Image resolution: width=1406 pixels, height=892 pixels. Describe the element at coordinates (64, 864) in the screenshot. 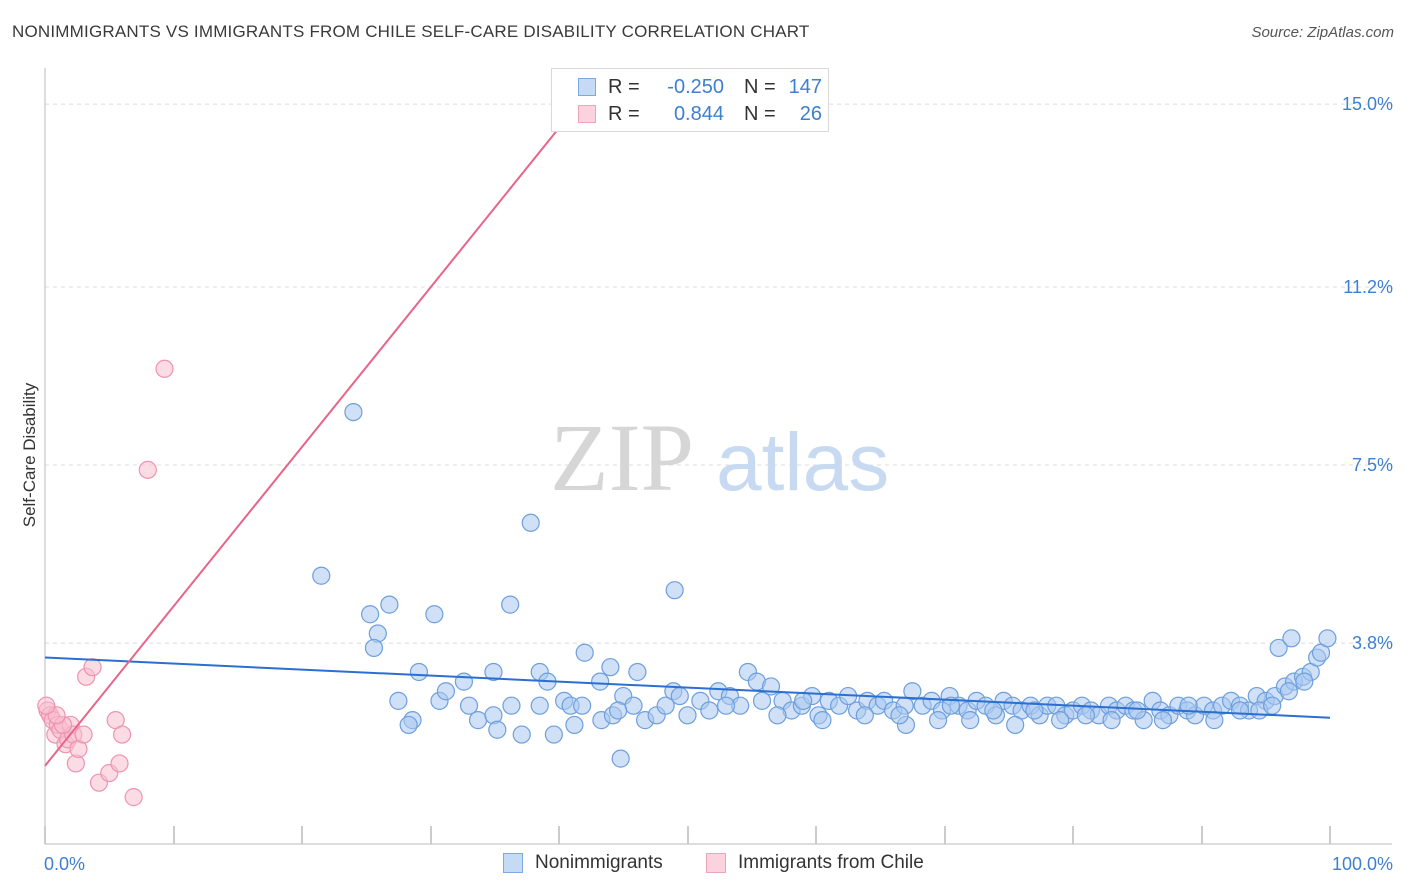

I see `x-tick-label: 0.0%` at that location.